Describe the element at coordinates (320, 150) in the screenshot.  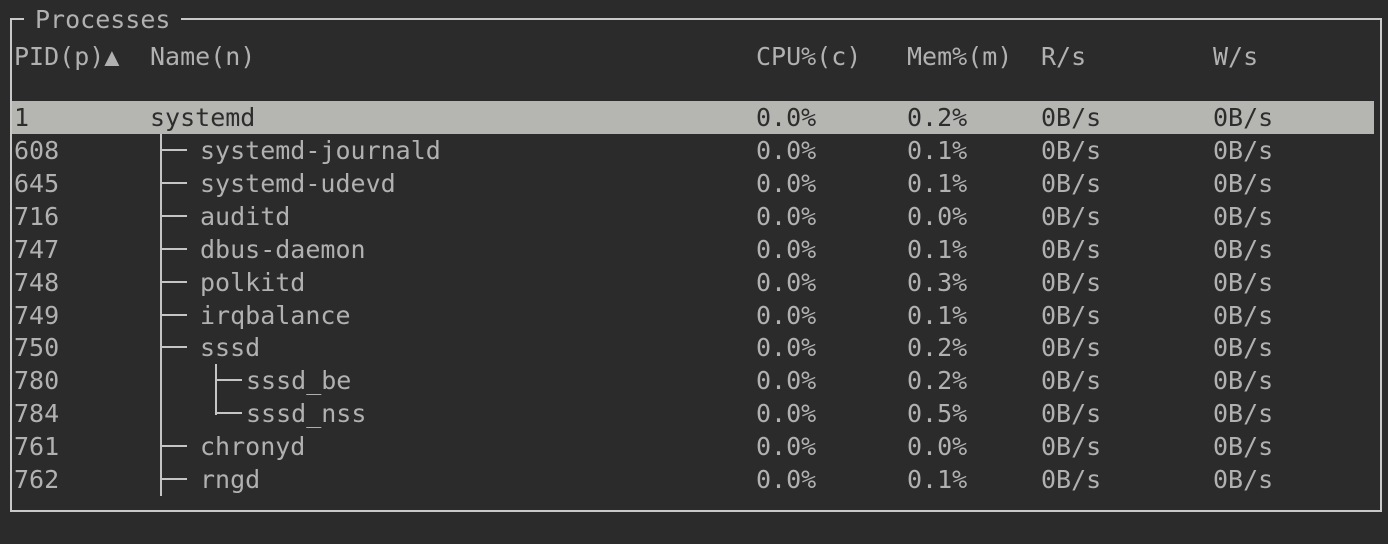
I see `name-cell: systemd-journald` at that location.